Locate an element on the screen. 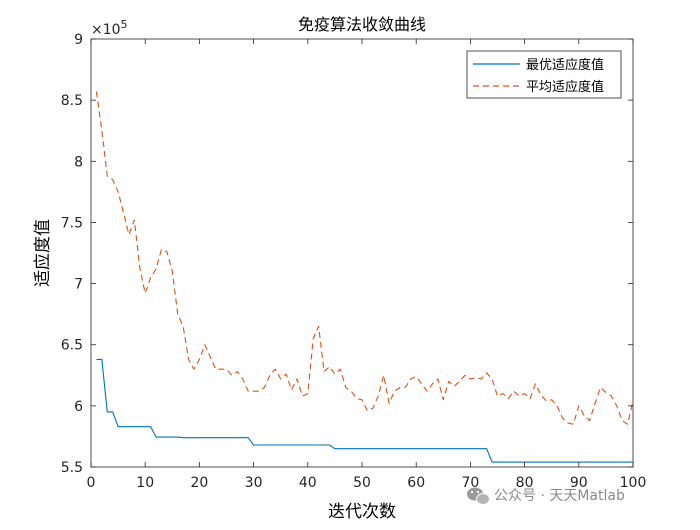 This screenshot has width=700, height=530. y-multiplier-exponent: 5 is located at coordinates (124, 24).